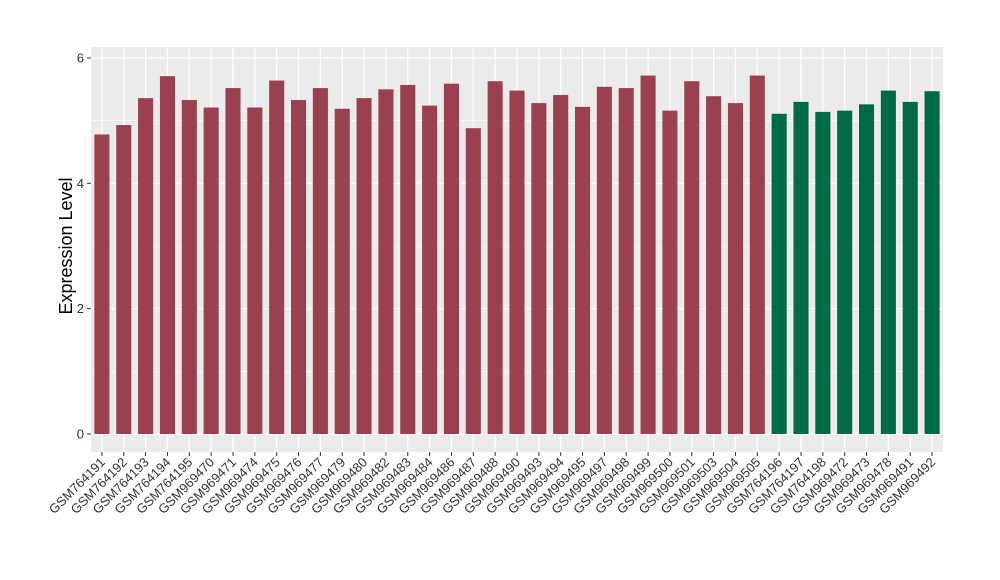 The width and height of the screenshot is (1000, 580). What do you see at coordinates (342, 271) in the screenshot?
I see `bar-GSM969479` at bounding box center [342, 271].